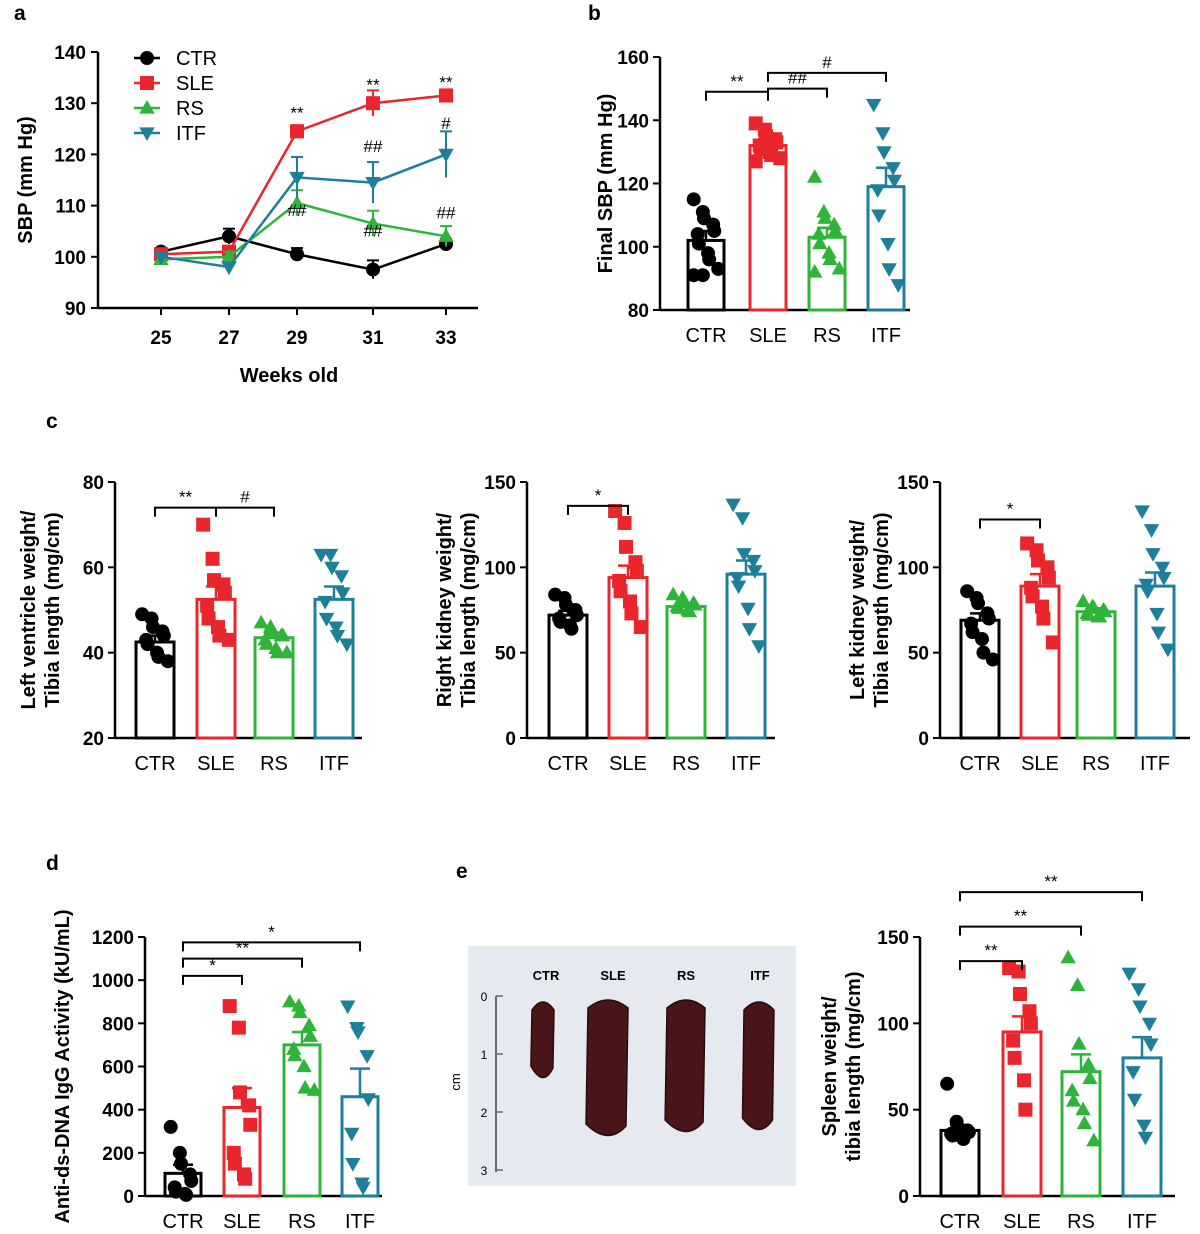 The image size is (1200, 1234). I want to click on legend-marker-RS, so click(147, 106).